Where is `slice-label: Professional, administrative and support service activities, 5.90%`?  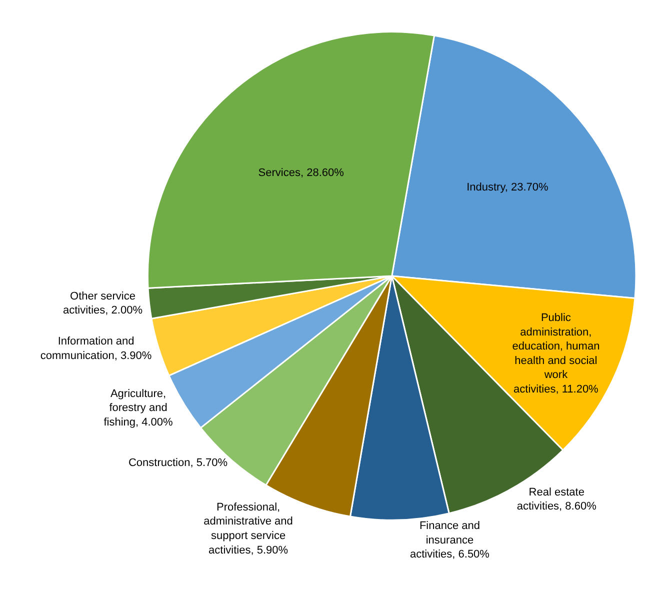 slice-label: Professional, administrative and support service activities, 5.90% is located at coordinates (248, 528).